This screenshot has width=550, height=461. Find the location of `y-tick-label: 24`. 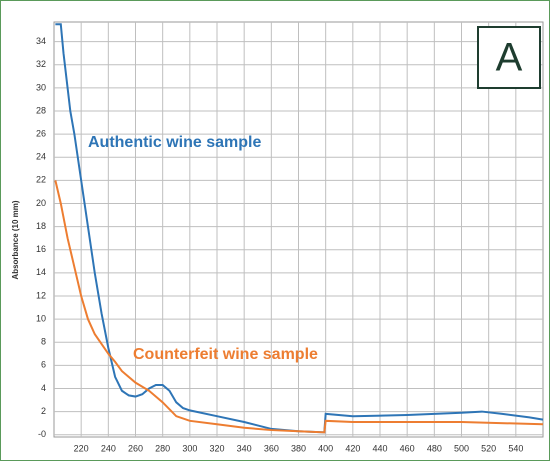

y-tick-label: 24 is located at coordinates (41, 157).